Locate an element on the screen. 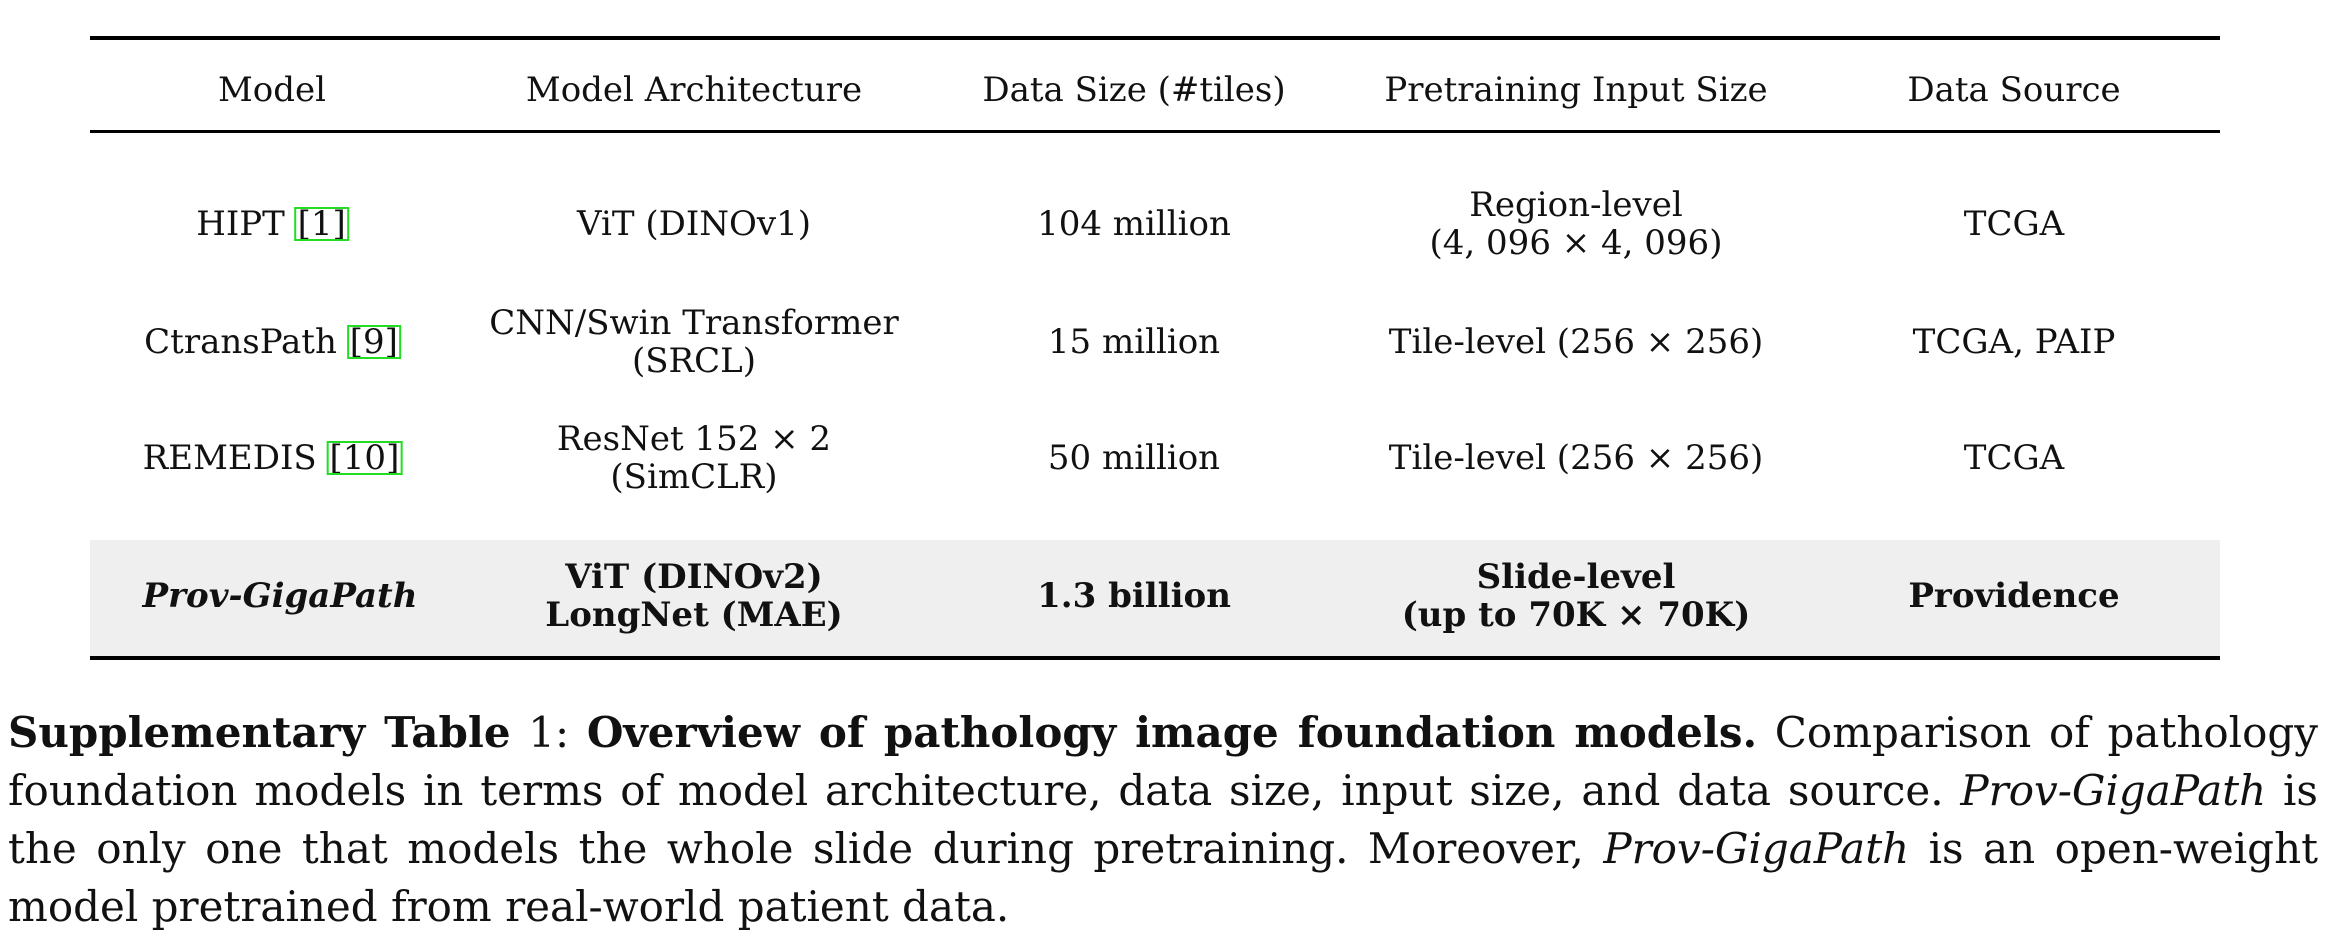 The height and width of the screenshot is (952, 2332). header-data-source: Data Source is located at coordinates (2013, 90).